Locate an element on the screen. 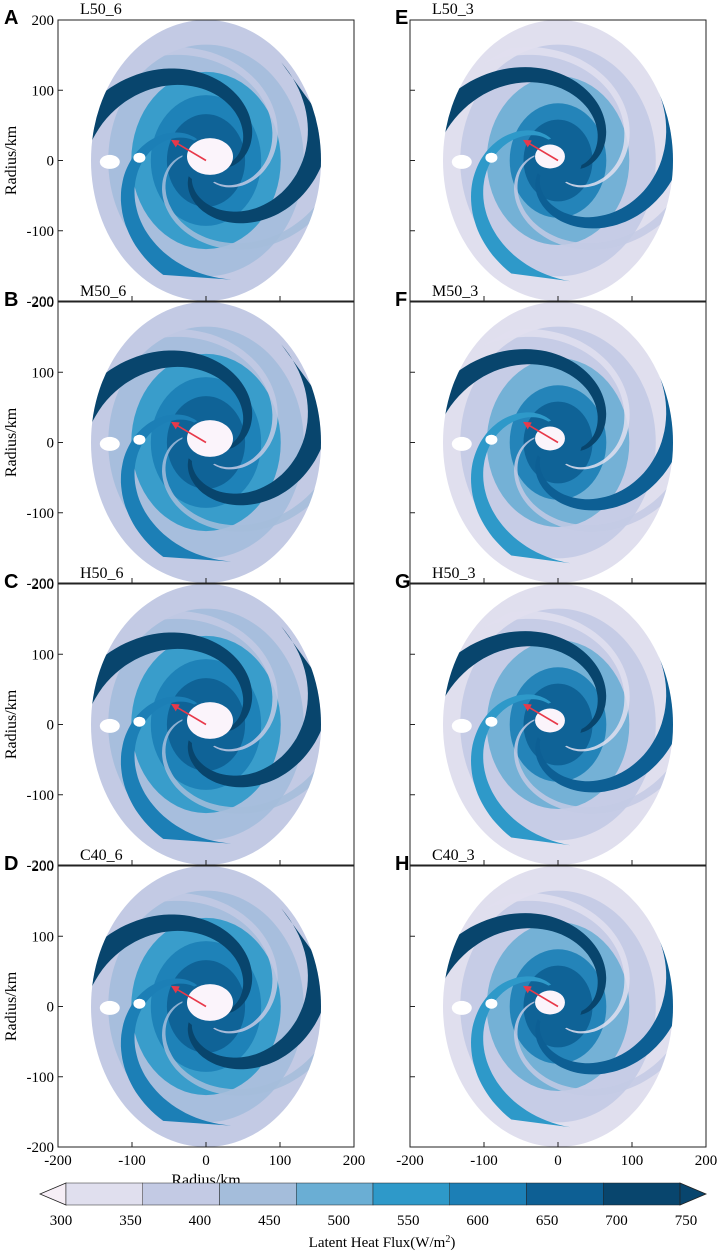 The width and height of the screenshot is (726, 1255). panel-G: G H50_3 is located at coordinates (551, 715).